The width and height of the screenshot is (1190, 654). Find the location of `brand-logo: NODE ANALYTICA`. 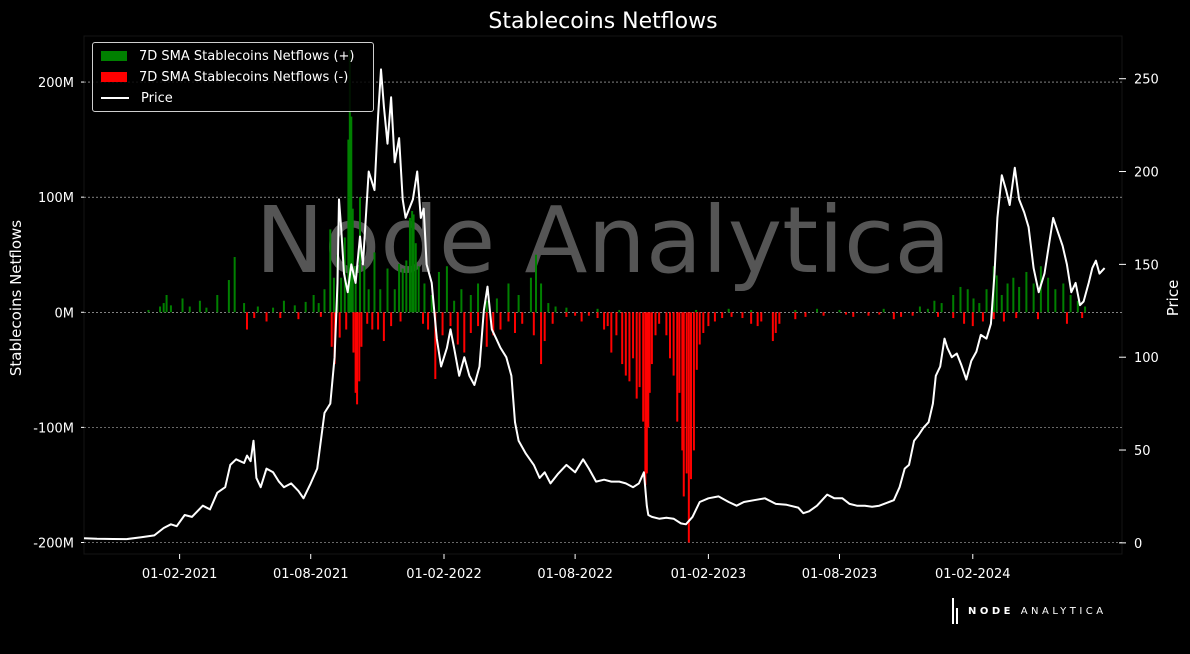

brand-logo: NODE ANALYTICA is located at coordinates (1029, 611).